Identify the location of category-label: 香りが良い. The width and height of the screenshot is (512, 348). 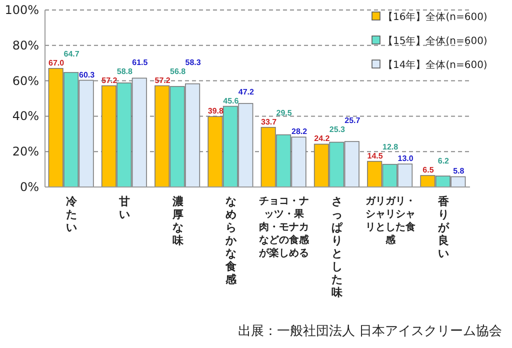
(443, 227).